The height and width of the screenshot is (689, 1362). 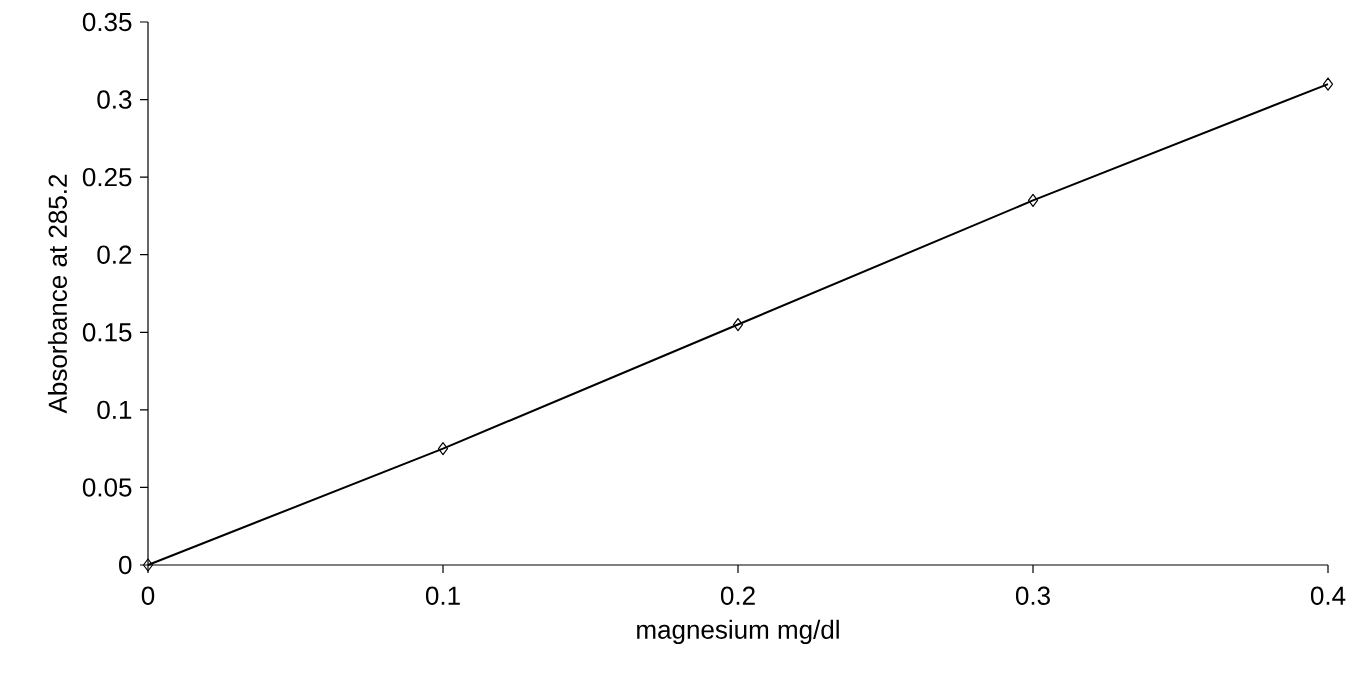 What do you see at coordinates (1328, 595) in the screenshot?
I see `x-tick-label: 0.4` at bounding box center [1328, 595].